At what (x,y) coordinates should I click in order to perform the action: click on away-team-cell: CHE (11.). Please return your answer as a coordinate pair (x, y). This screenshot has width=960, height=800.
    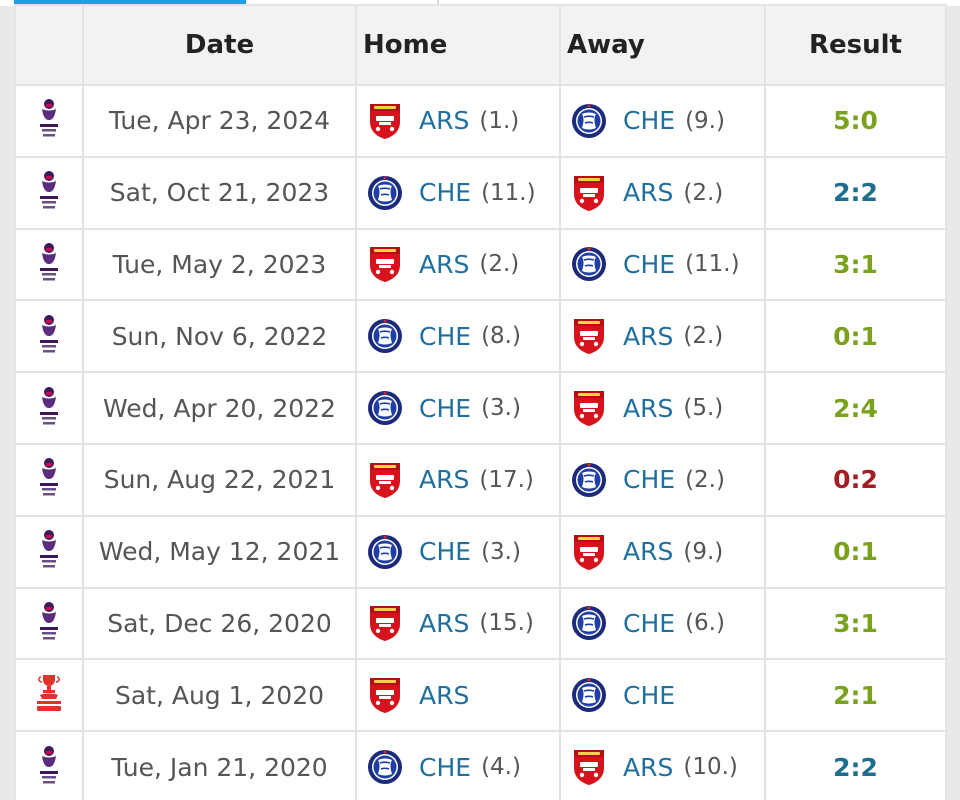
    Looking at the image, I should click on (662, 264).